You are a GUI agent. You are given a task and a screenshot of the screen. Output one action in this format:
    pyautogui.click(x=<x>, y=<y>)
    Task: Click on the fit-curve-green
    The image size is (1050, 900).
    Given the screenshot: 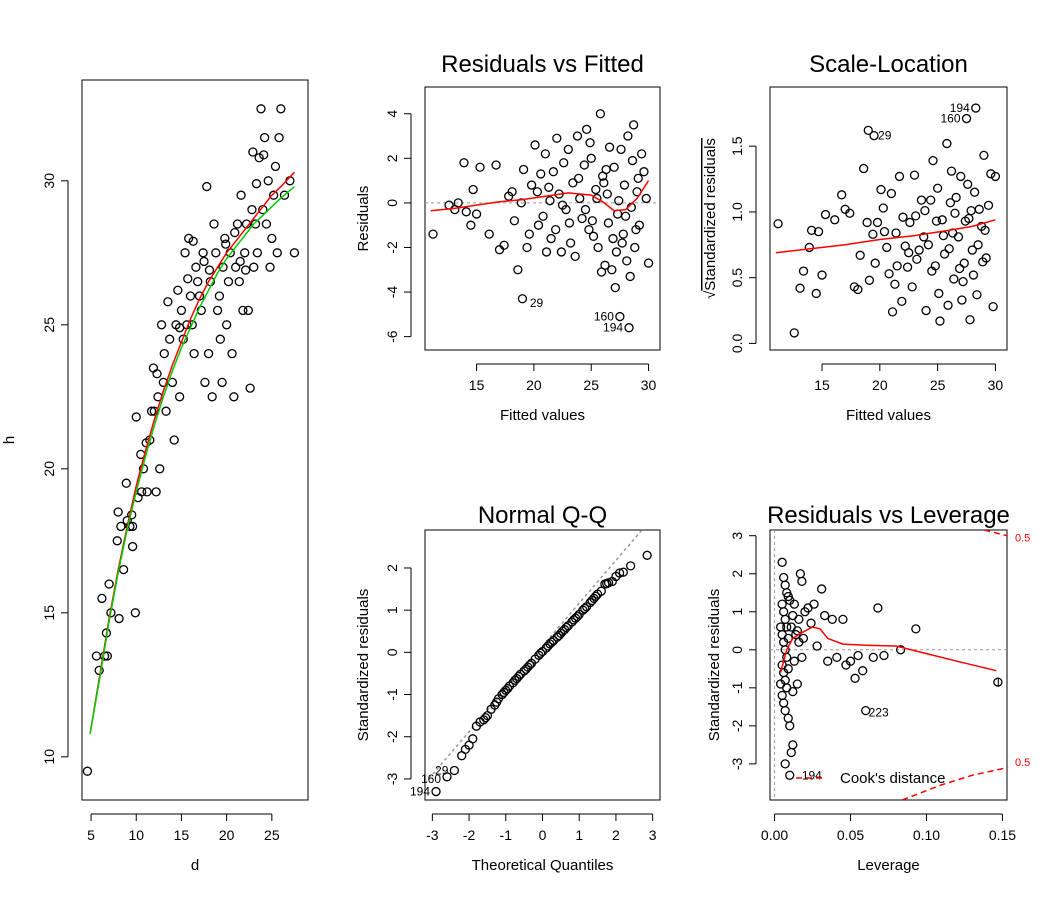 What is the action you would take?
    pyautogui.click(x=192, y=460)
    